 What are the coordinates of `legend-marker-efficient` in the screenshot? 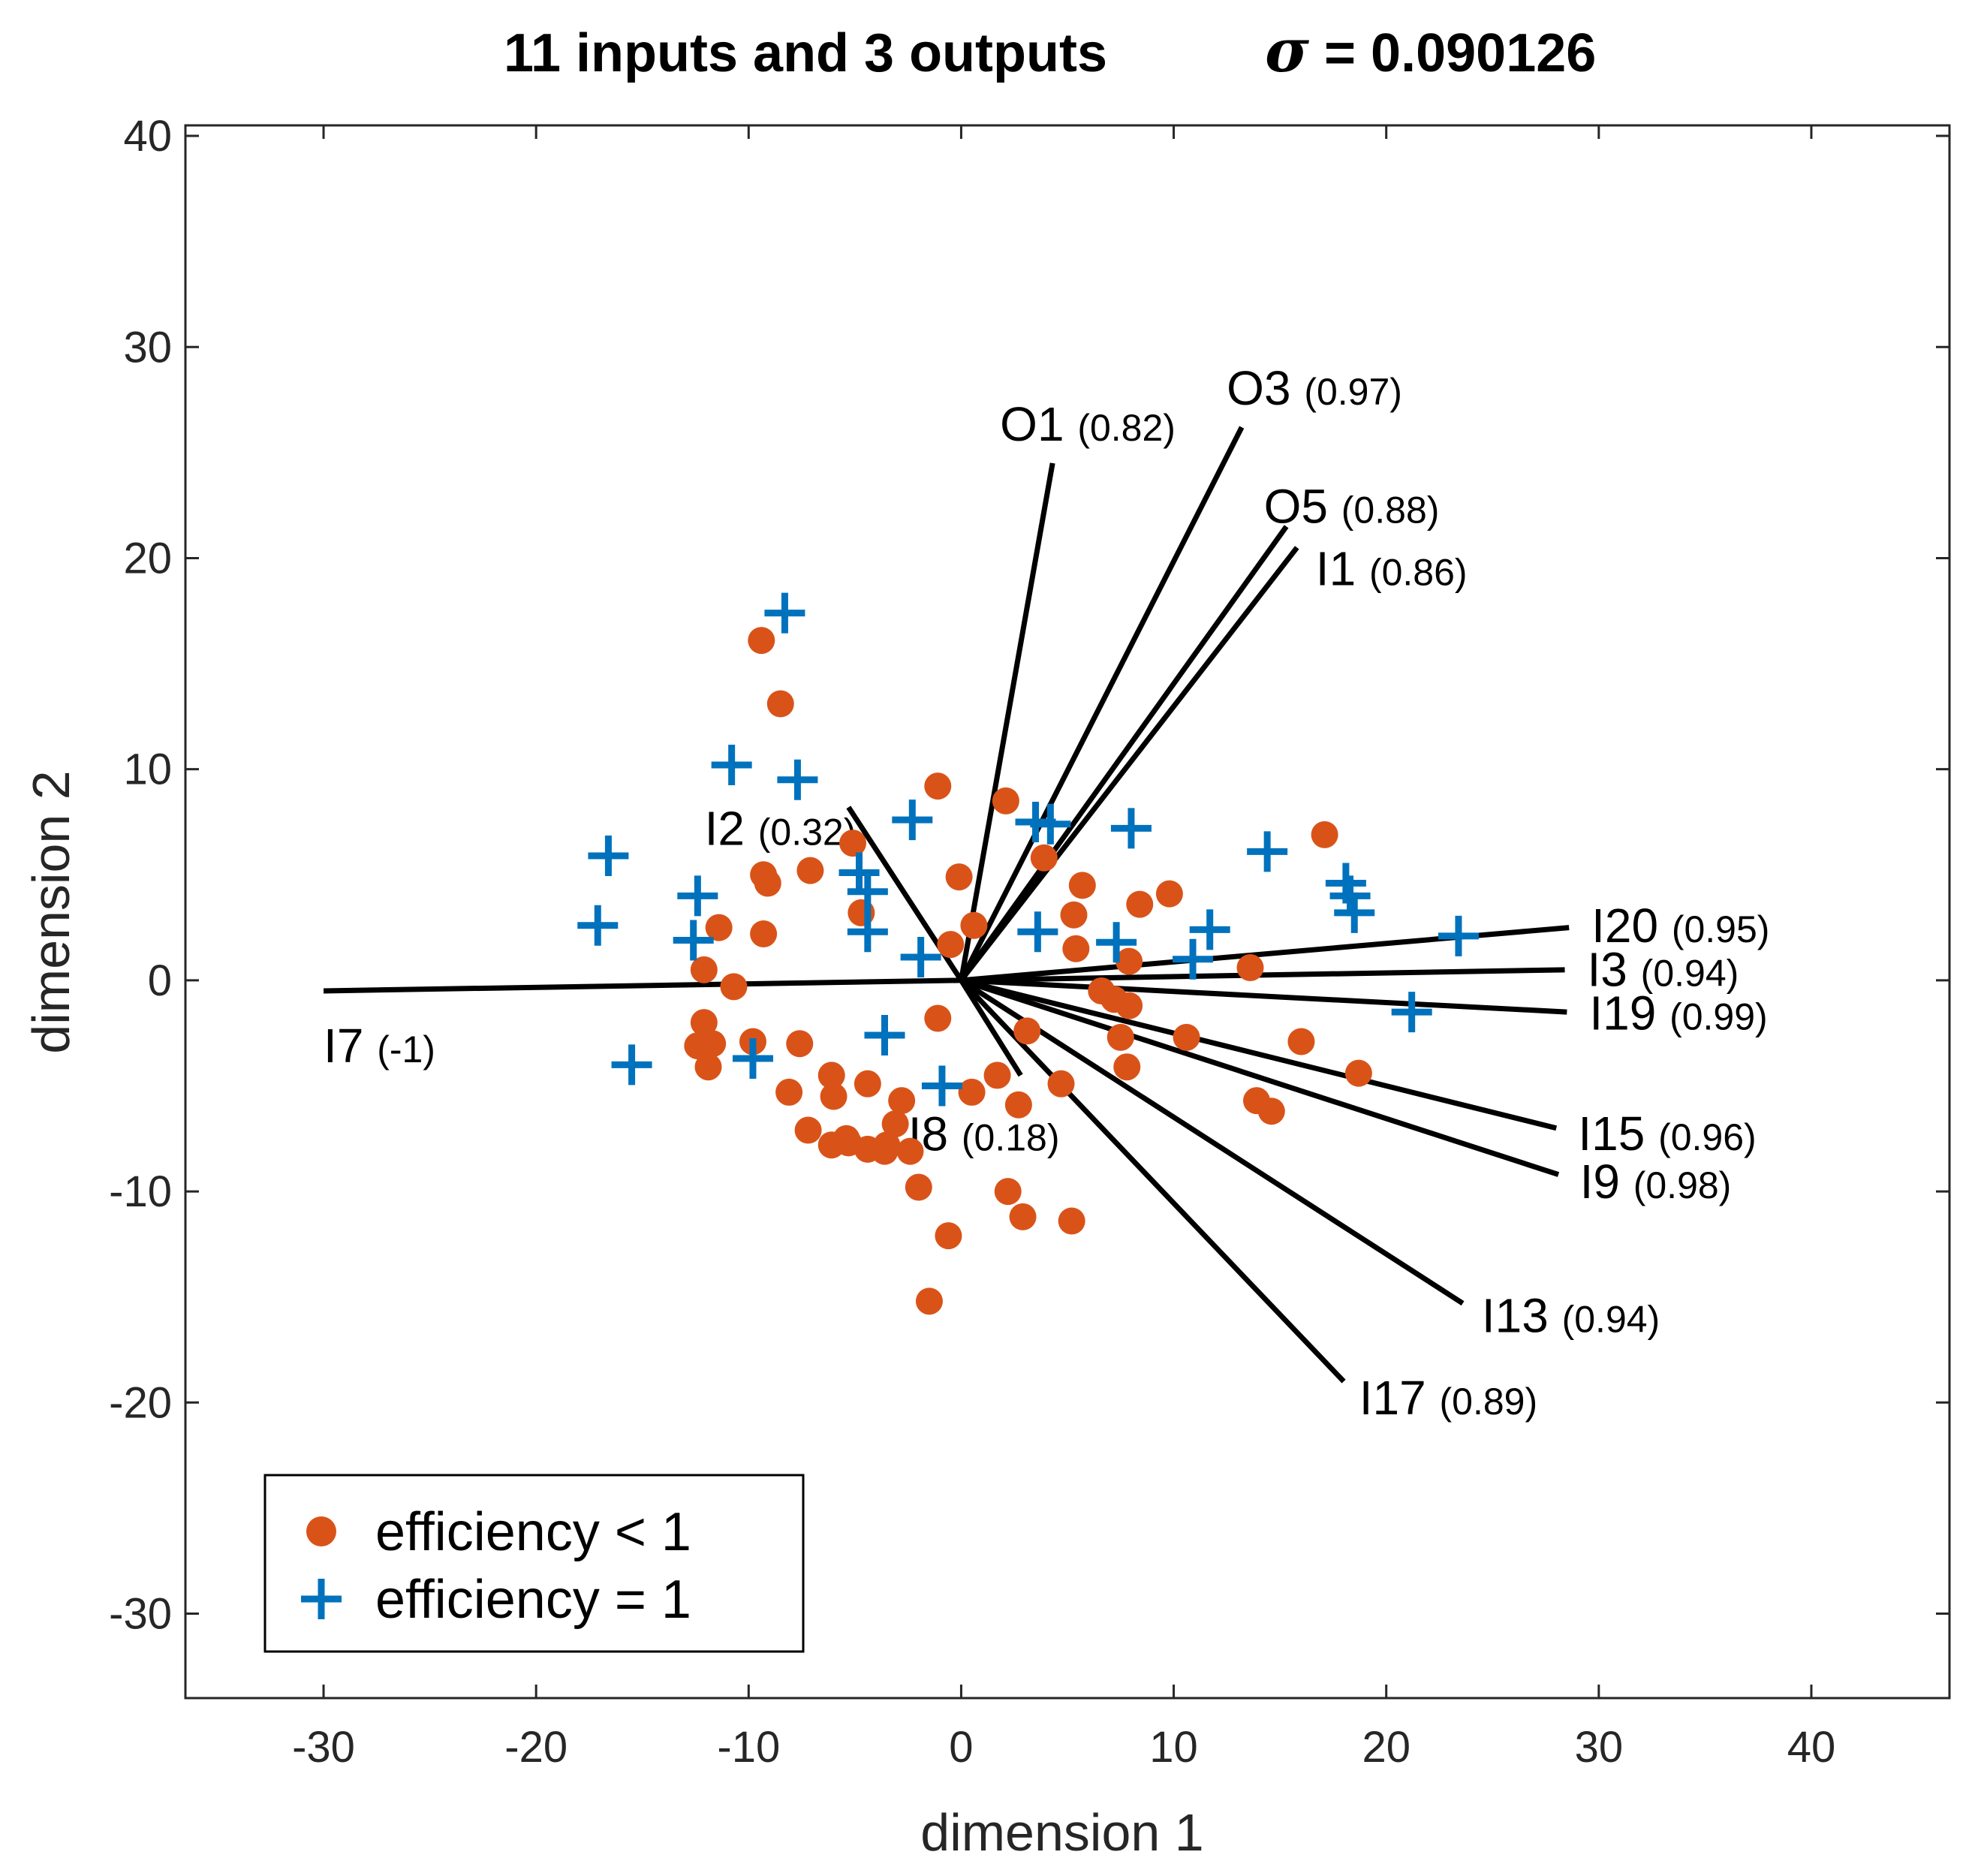 It's located at (321, 1599).